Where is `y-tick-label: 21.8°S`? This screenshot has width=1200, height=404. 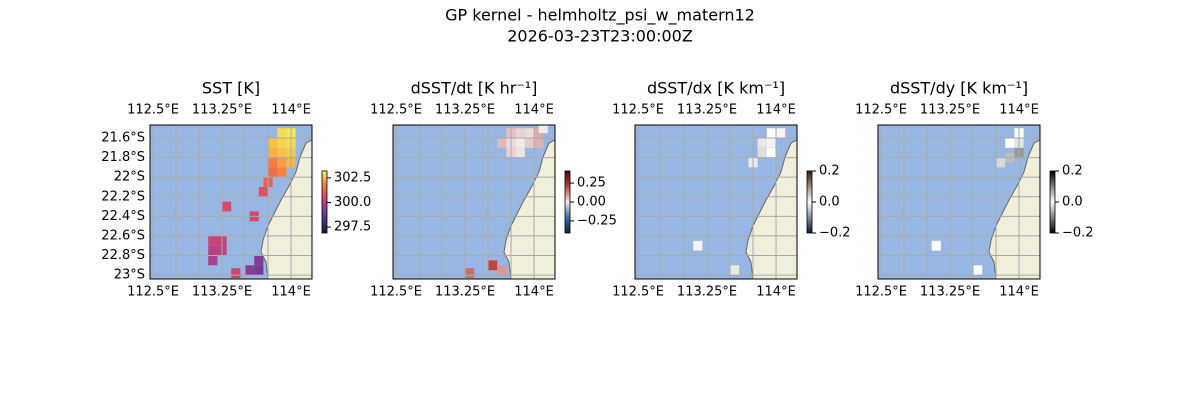
y-tick-label: 21.8°S is located at coordinates (123, 157).